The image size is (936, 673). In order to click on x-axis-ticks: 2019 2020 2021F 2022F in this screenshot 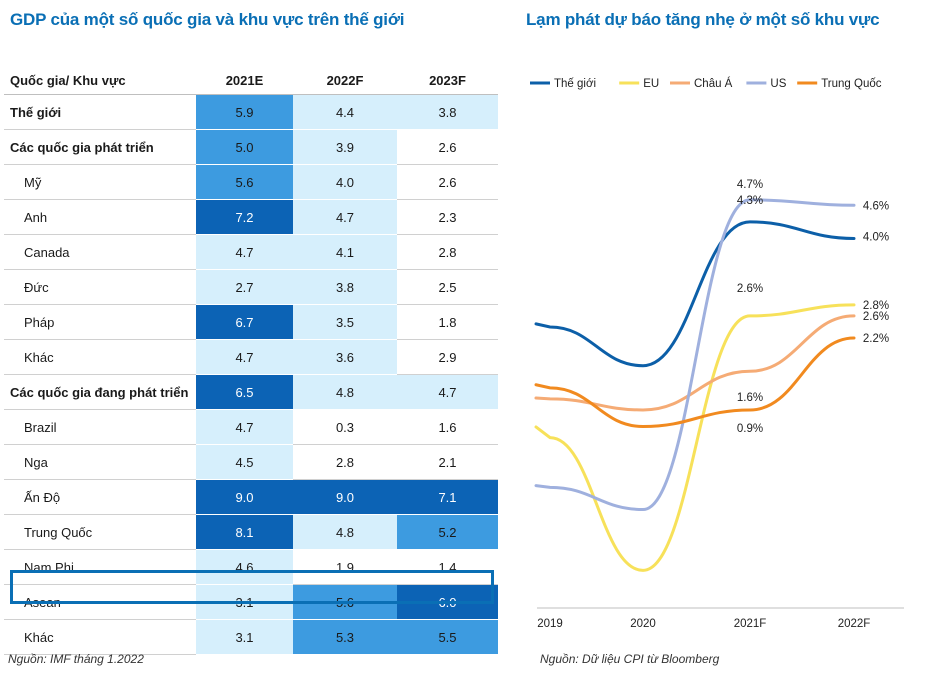, I will do `click(703, 624)`.